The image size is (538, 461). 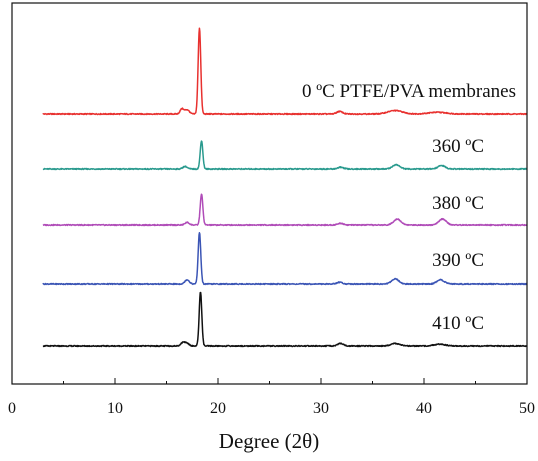 I want to click on x-tick-label: 40, so click(x=424, y=408).